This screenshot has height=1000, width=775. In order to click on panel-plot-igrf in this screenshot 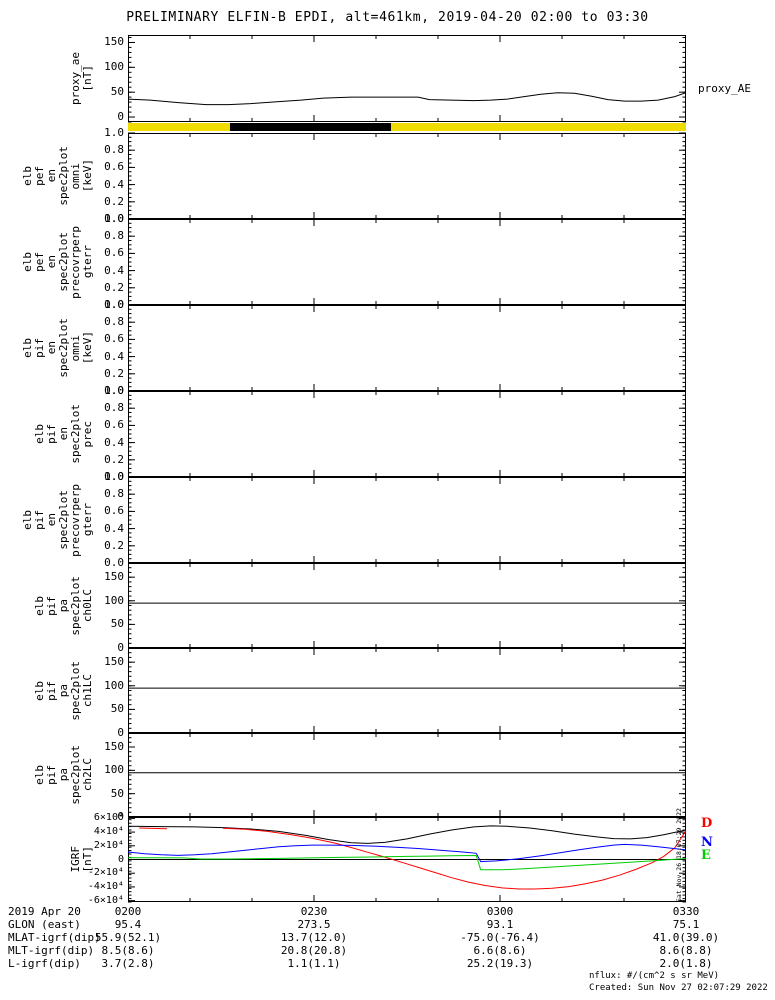, I will do `click(407, 860)`.